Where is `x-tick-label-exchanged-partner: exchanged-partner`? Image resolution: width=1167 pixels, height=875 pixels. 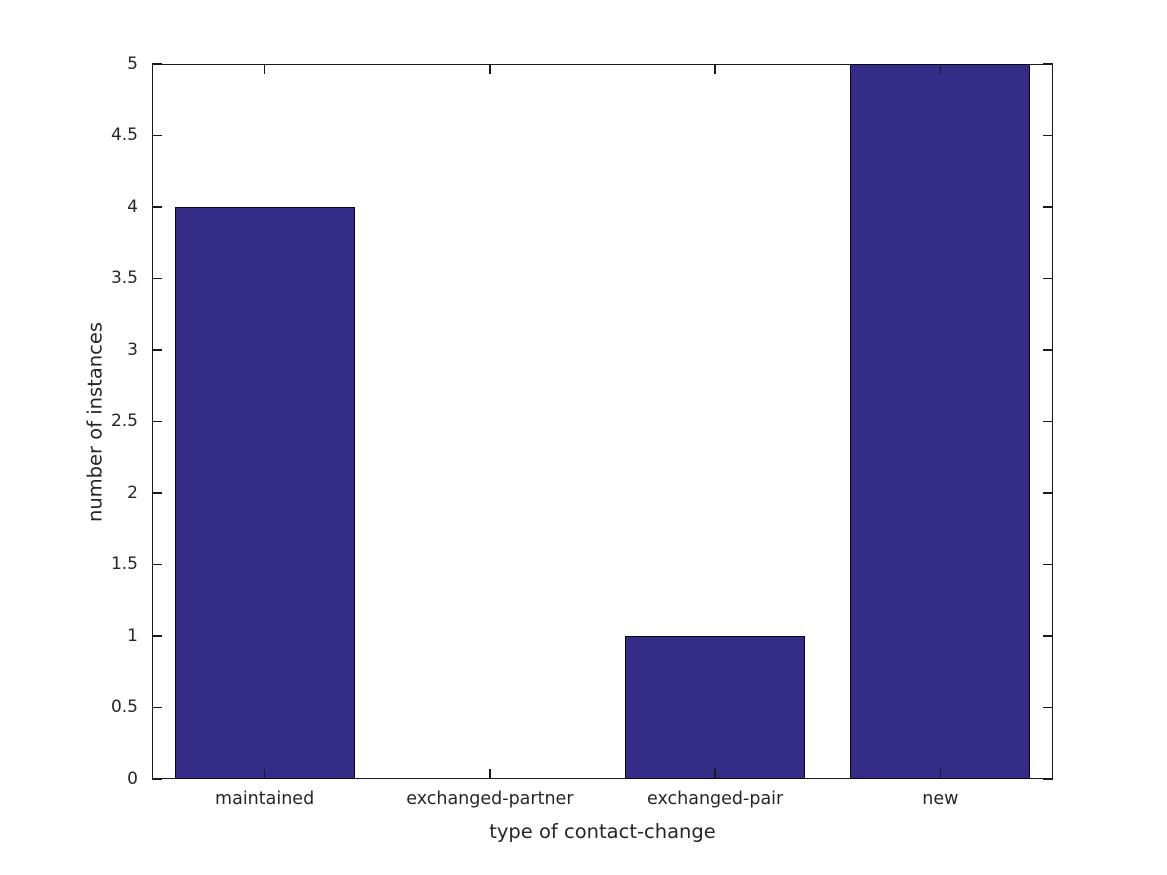 x-tick-label-exchanged-partner: exchanged-partner is located at coordinates (490, 799).